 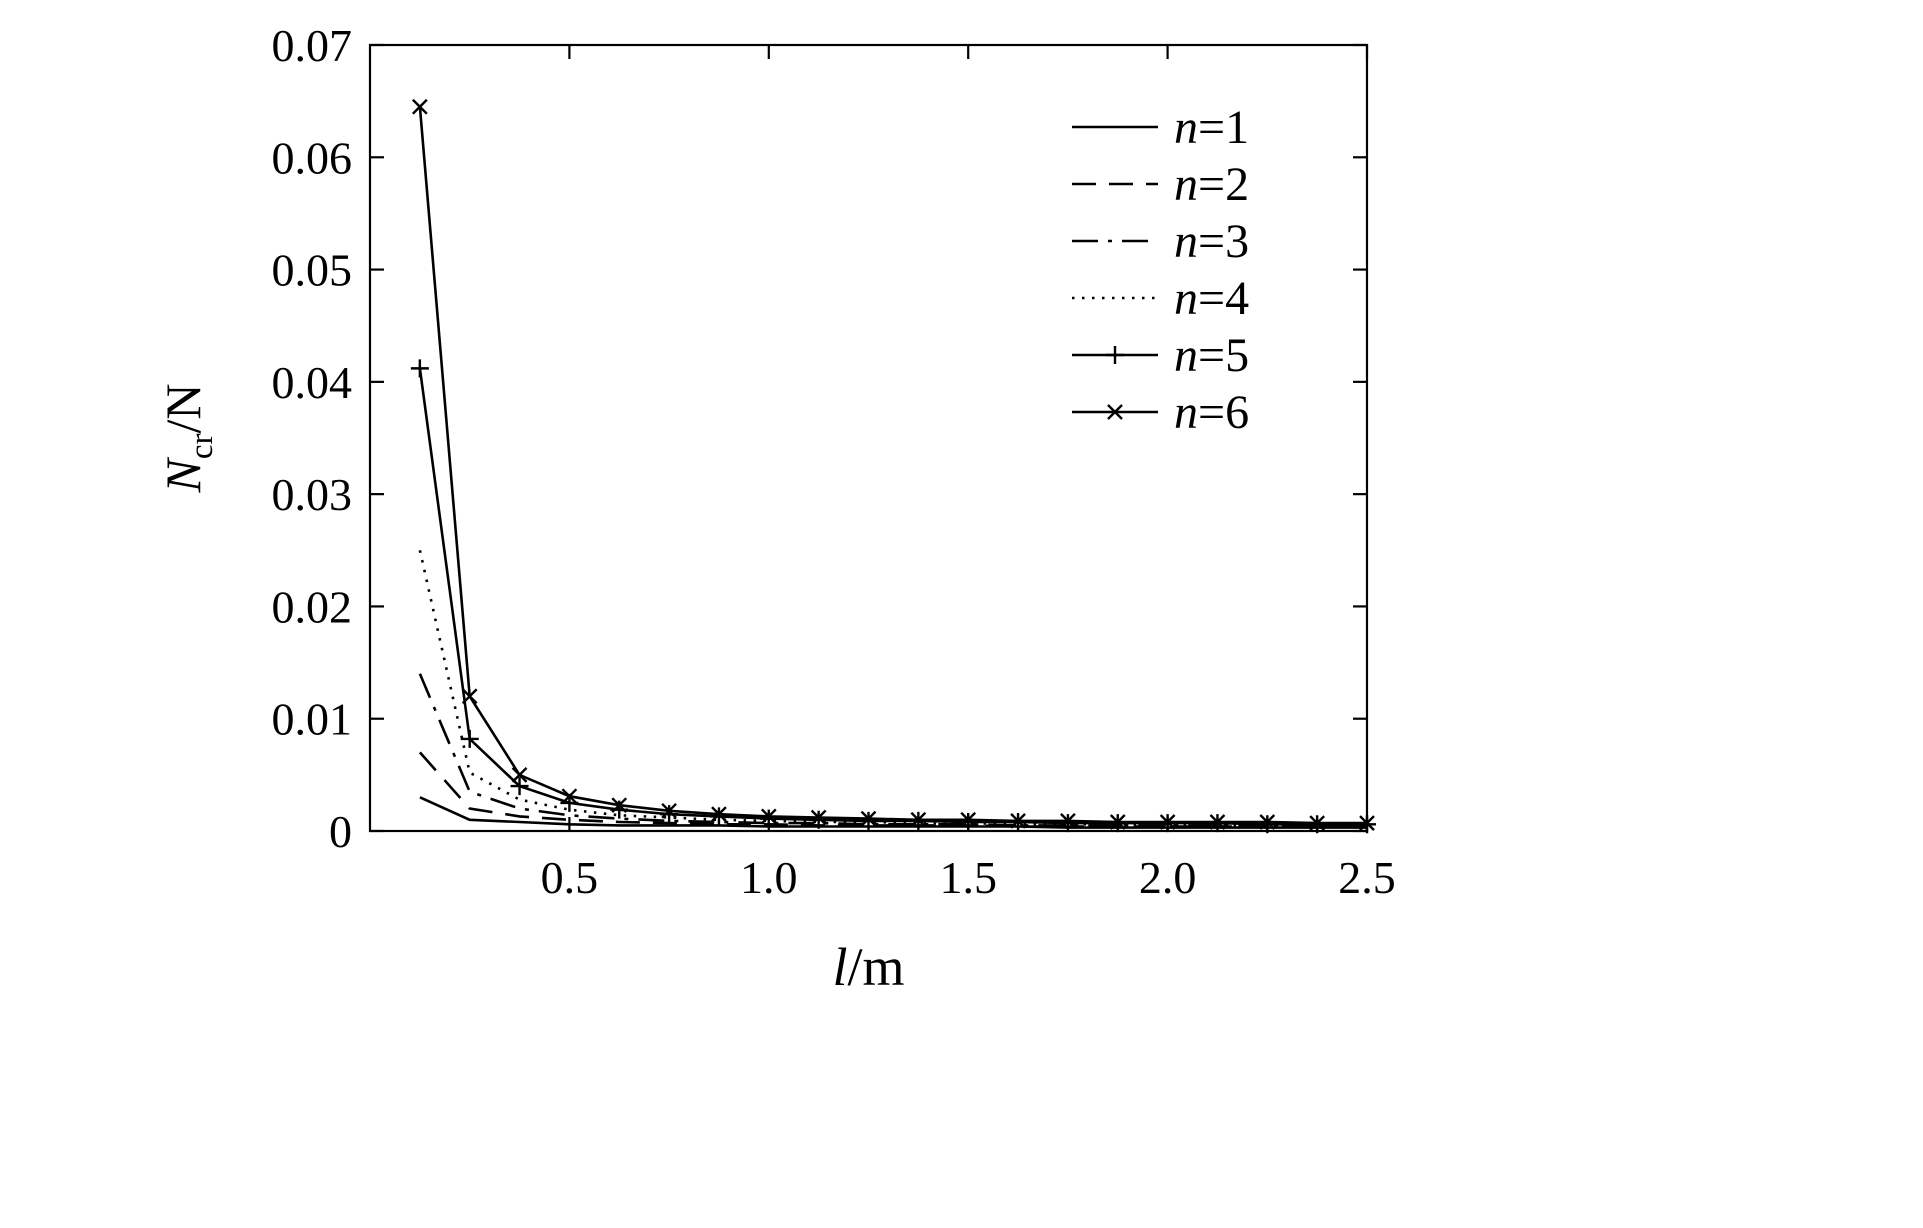 What do you see at coordinates (312, 719) in the screenshot?
I see `y-tick-label: 0.01` at bounding box center [312, 719].